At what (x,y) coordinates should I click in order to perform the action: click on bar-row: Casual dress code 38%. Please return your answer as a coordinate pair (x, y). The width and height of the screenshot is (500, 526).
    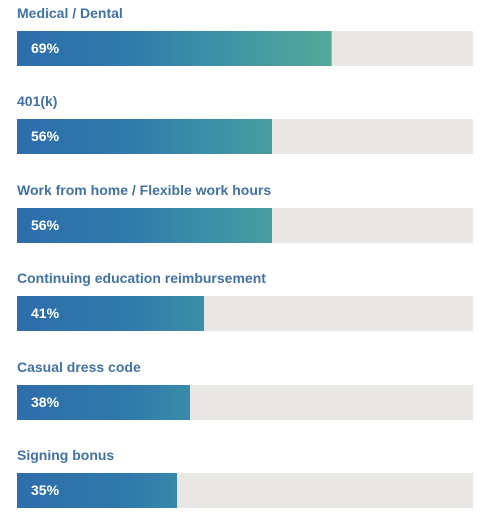
    Looking at the image, I should click on (245, 398).